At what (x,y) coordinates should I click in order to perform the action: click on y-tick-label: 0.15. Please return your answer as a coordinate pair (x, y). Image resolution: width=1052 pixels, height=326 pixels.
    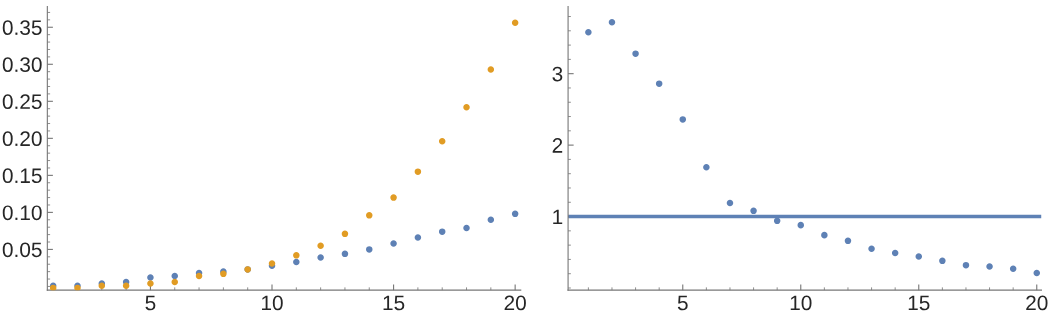
    Looking at the image, I should click on (22, 176).